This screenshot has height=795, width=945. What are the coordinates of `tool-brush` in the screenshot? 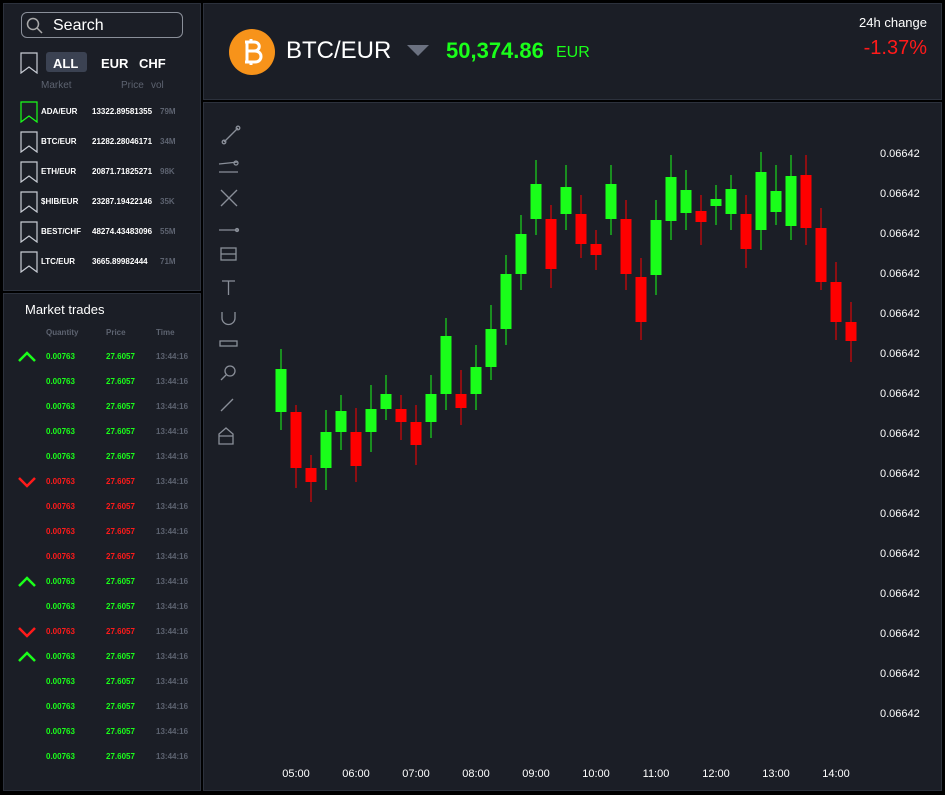 It's located at (227, 405).